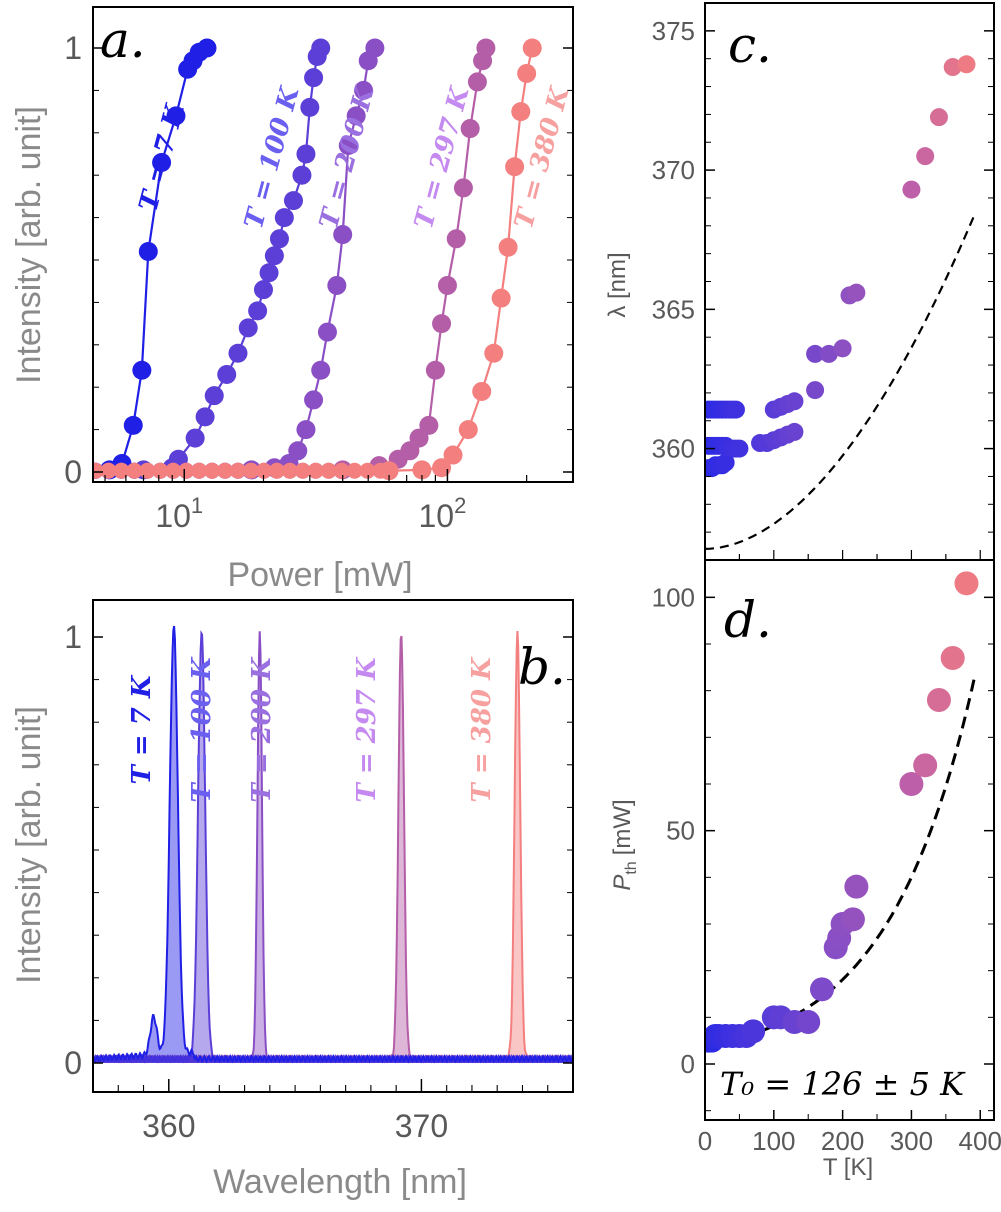 The height and width of the screenshot is (1212, 1001). Describe the element at coordinates (773, 1141) in the screenshot. I see `panel-d-xtick-label: 100` at that location.